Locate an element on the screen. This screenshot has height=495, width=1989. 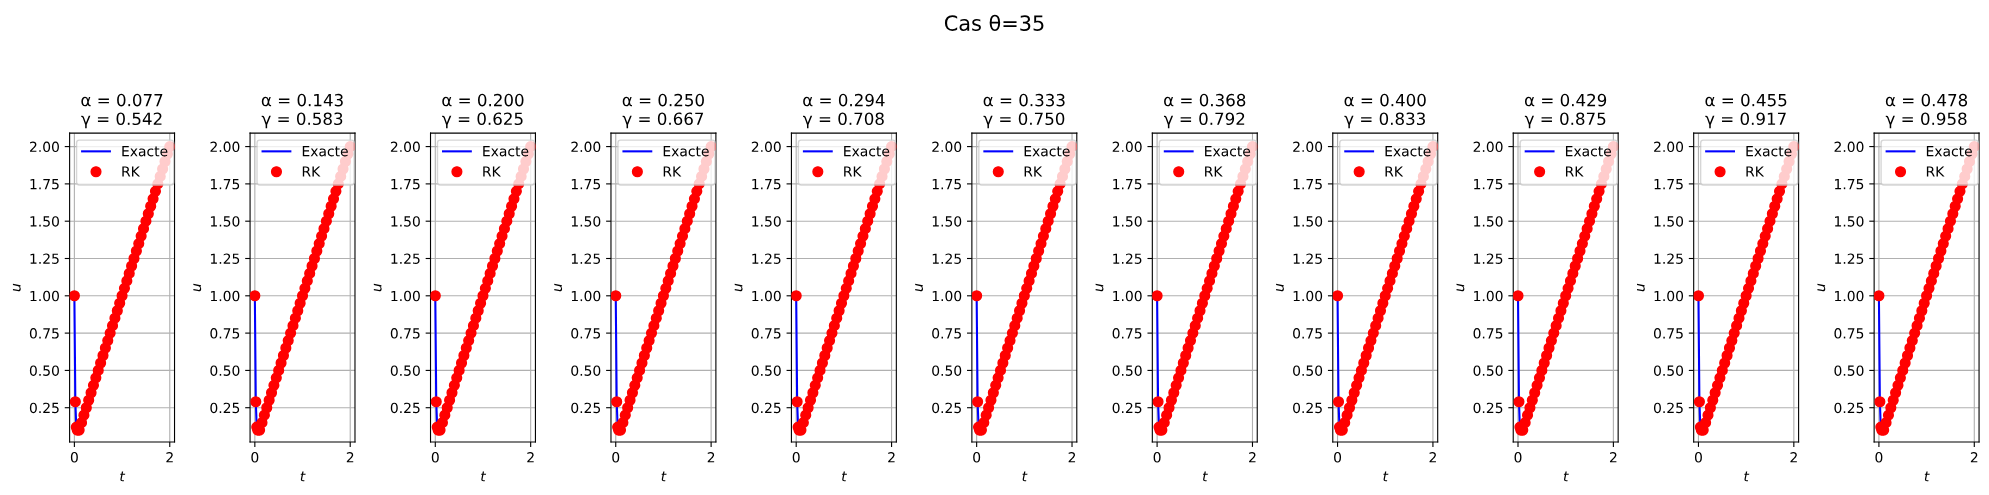
chart-title: α = 0.333 γ = 0.750 is located at coordinates (1024, 111).